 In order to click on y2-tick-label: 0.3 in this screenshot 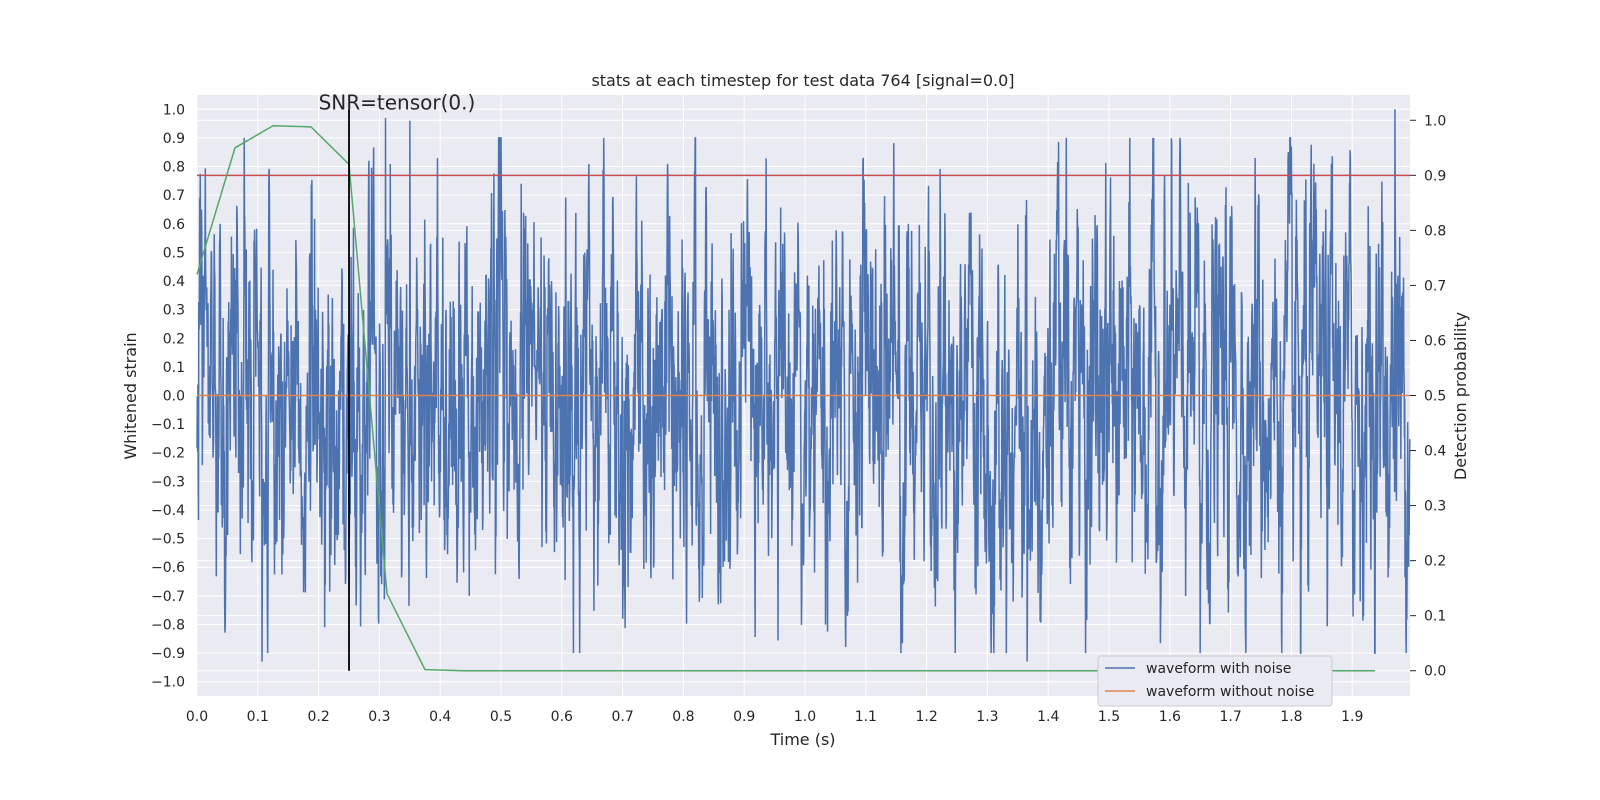, I will do `click(1435, 507)`.